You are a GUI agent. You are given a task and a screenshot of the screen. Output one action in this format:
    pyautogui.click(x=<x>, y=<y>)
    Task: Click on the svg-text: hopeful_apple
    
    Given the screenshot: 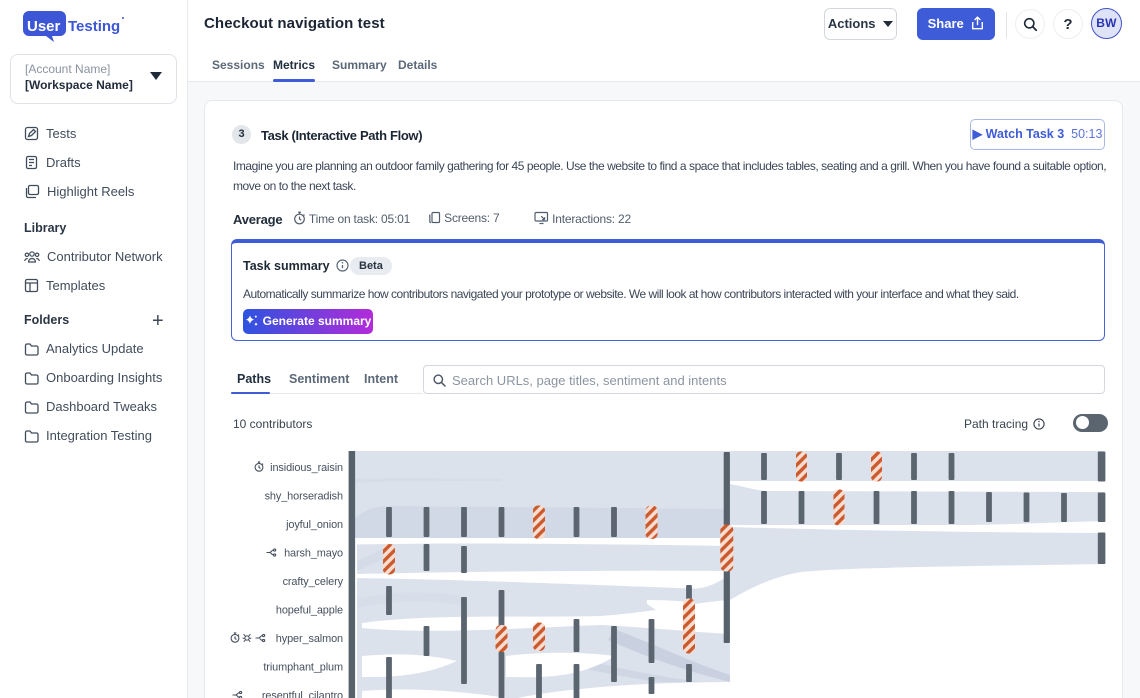 What is the action you would take?
    pyautogui.click(x=309, y=611)
    